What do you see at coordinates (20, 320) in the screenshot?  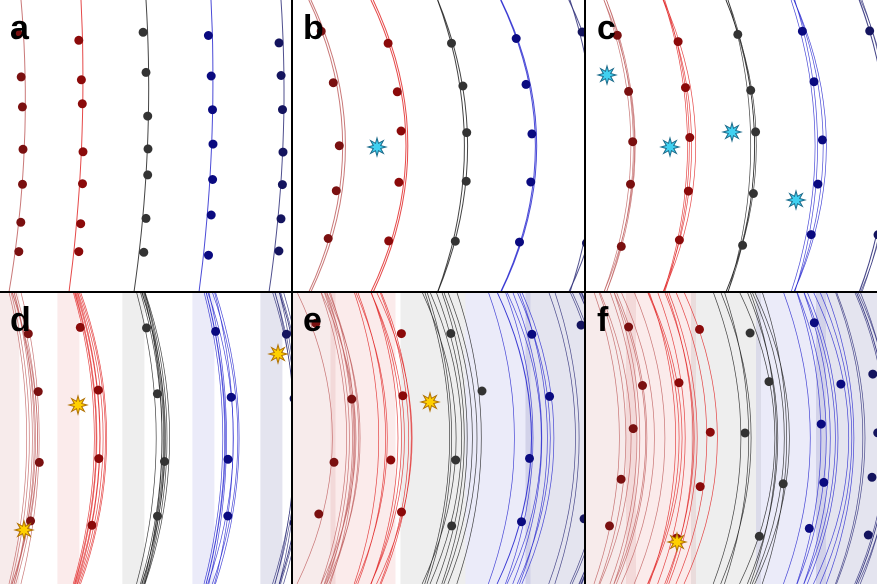 I see `panel-label: d` at bounding box center [20, 320].